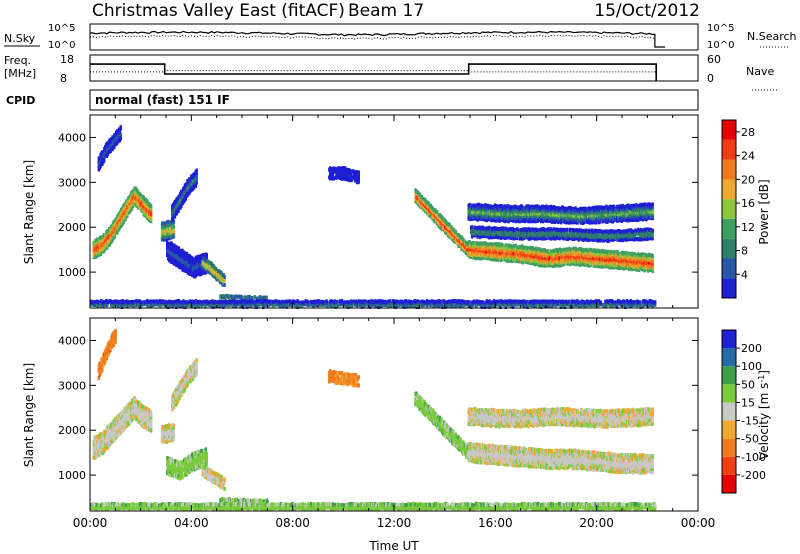 The width and height of the screenshot is (800, 554). Describe the element at coordinates (63, 78) in the screenshot. I see `freq-tick-bottom: 8` at that location.